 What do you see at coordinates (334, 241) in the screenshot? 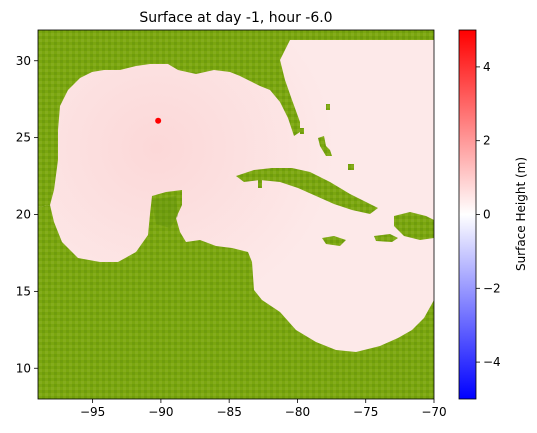
I see `land-jamaica` at bounding box center [334, 241].